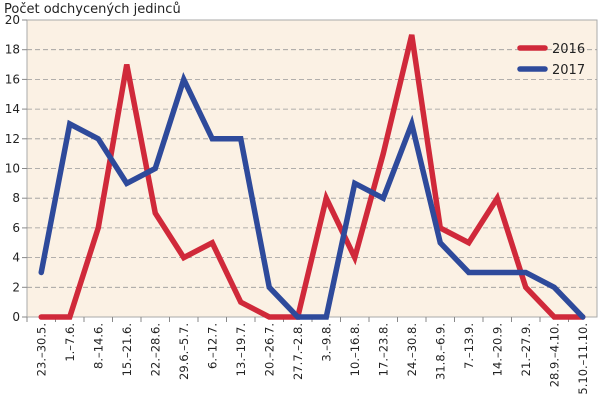 The height and width of the screenshot is (409, 600). I want to click on legend-label-2017: 2017, so click(568, 70).